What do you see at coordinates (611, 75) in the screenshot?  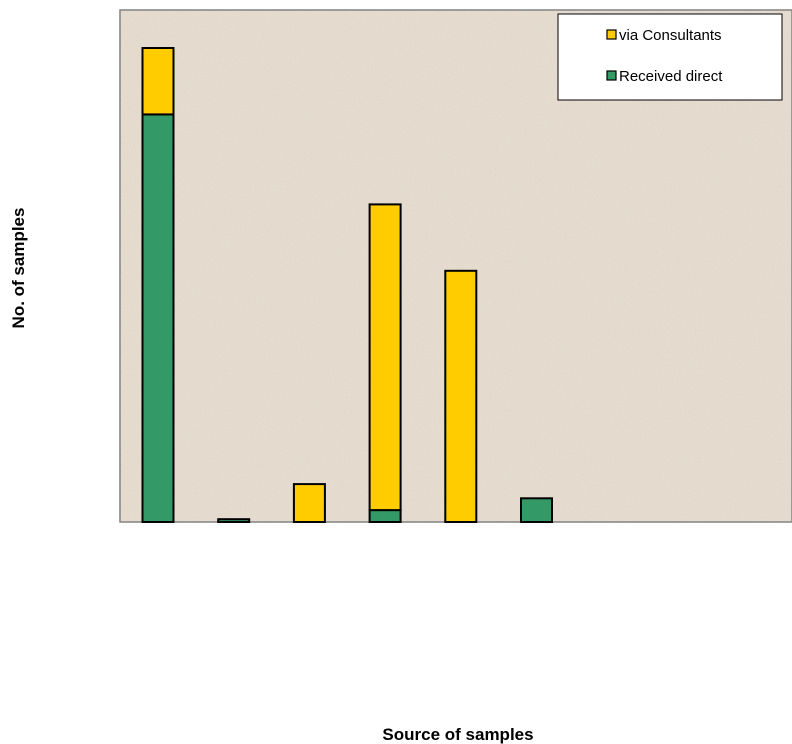 I see `legend-swatch-received-direct` at bounding box center [611, 75].